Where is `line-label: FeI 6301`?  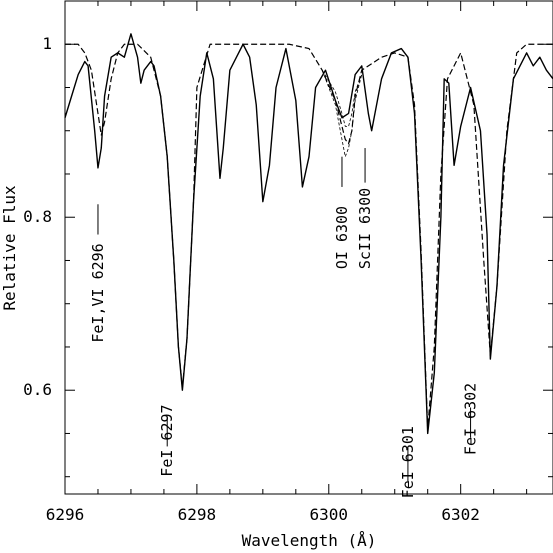
line-label: FeI 6301 is located at coordinates (408, 462).